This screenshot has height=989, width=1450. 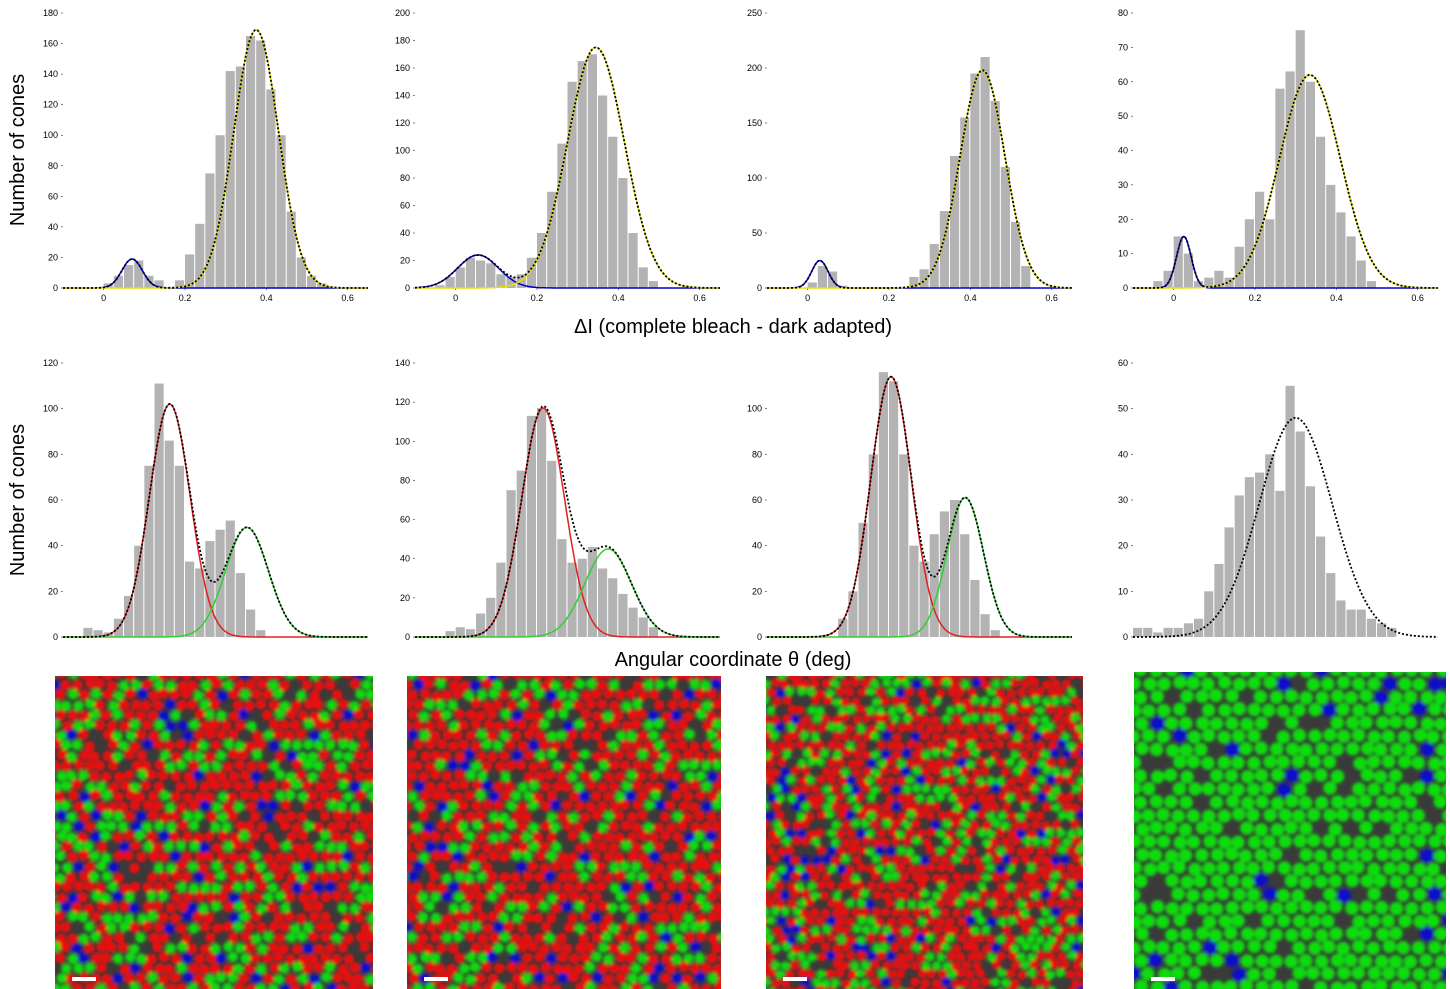 What do you see at coordinates (405, 206) in the screenshot?
I see `y-tick-label: 60` at bounding box center [405, 206].